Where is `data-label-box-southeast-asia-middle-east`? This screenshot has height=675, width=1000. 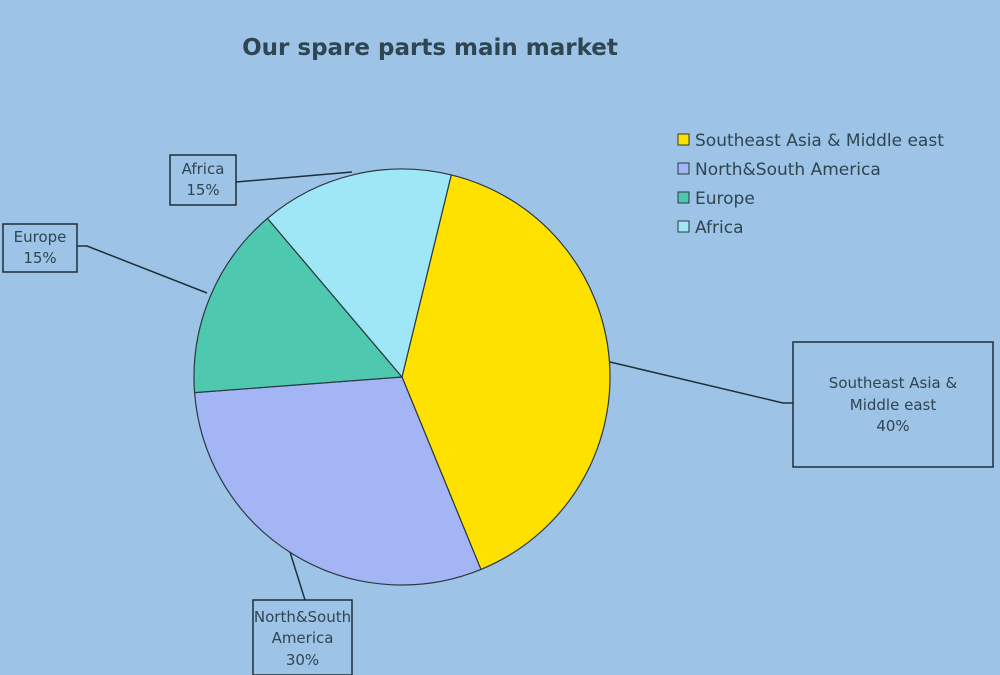
data-label-box-southeast-asia-middle-east is located at coordinates (893, 404).